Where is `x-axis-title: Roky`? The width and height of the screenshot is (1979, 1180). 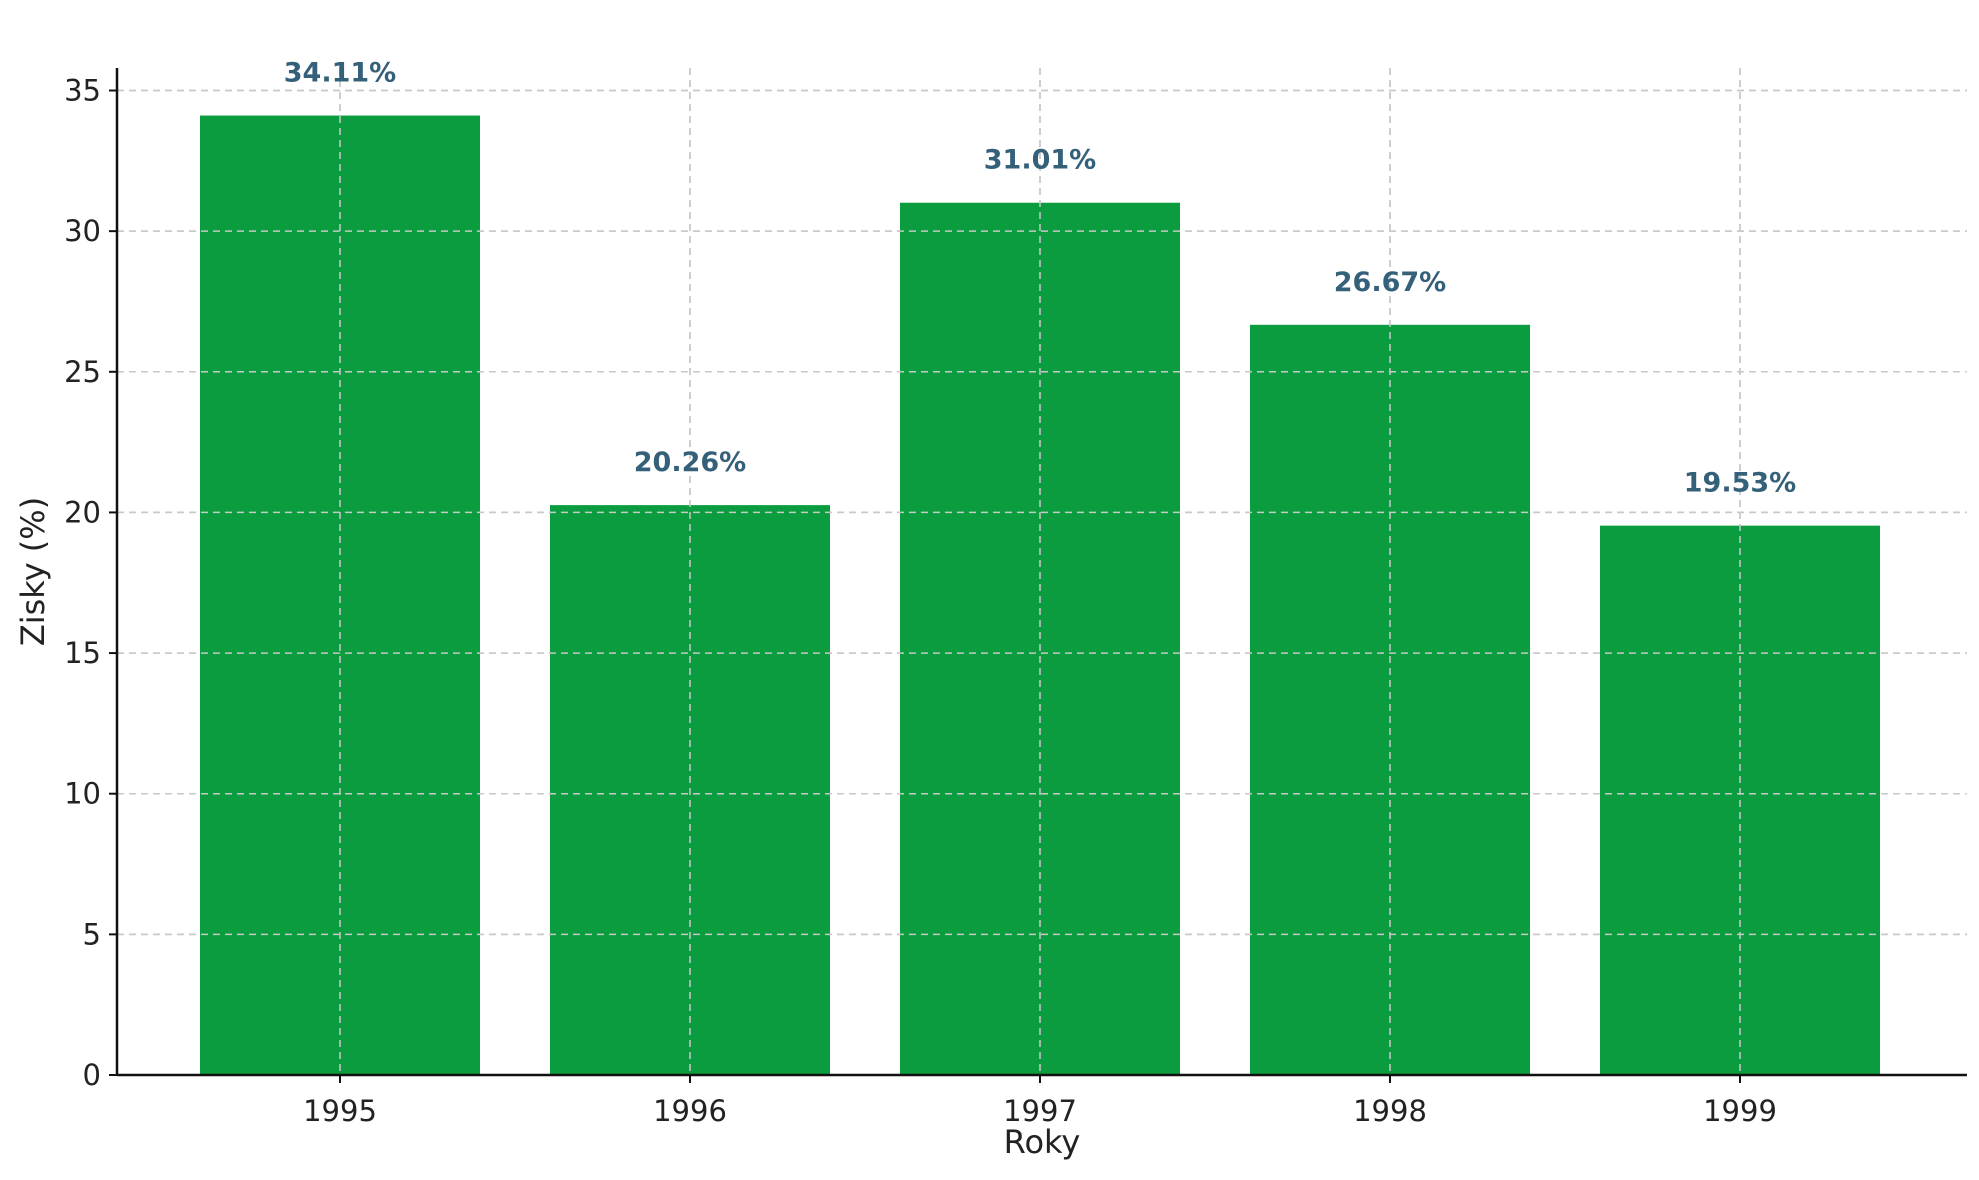 x-axis-title: Roky is located at coordinates (1042, 1142).